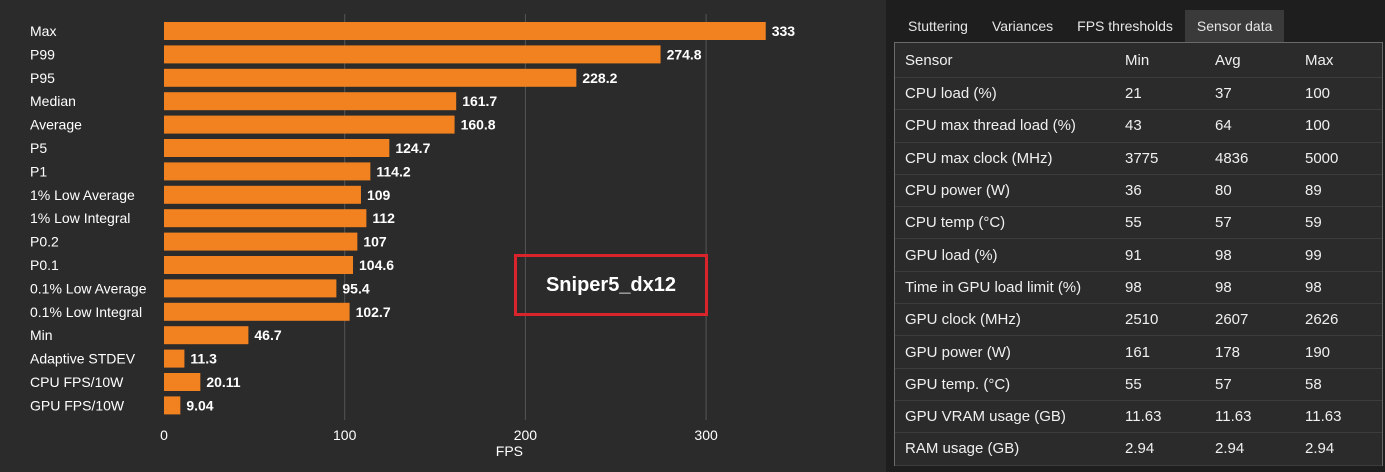 This screenshot has width=1385, height=472. I want to click on category-label: 0.1% Low Integral, so click(86, 312).